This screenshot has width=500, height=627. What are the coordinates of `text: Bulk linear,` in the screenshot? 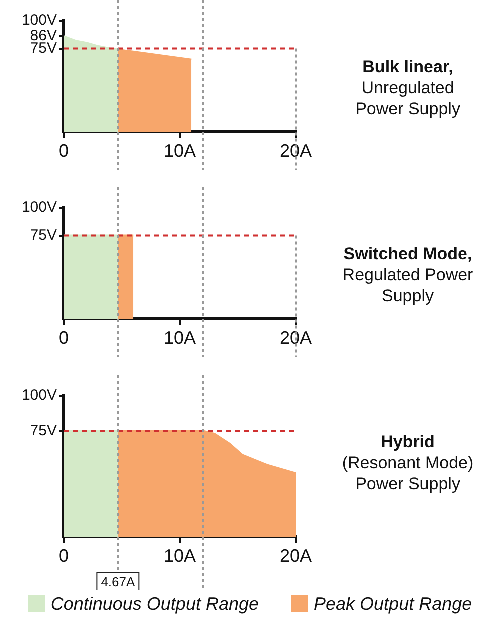 It's located at (408, 67).